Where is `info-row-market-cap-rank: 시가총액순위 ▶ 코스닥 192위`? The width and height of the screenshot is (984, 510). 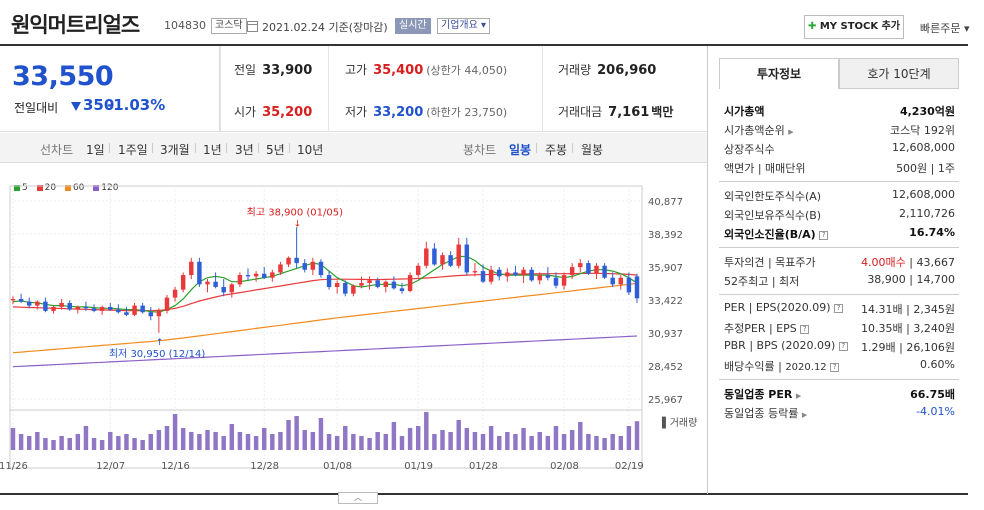 info-row-market-cap-rank: 시가총액순위 ▶ 코스닥 192위 is located at coordinates (839, 130).